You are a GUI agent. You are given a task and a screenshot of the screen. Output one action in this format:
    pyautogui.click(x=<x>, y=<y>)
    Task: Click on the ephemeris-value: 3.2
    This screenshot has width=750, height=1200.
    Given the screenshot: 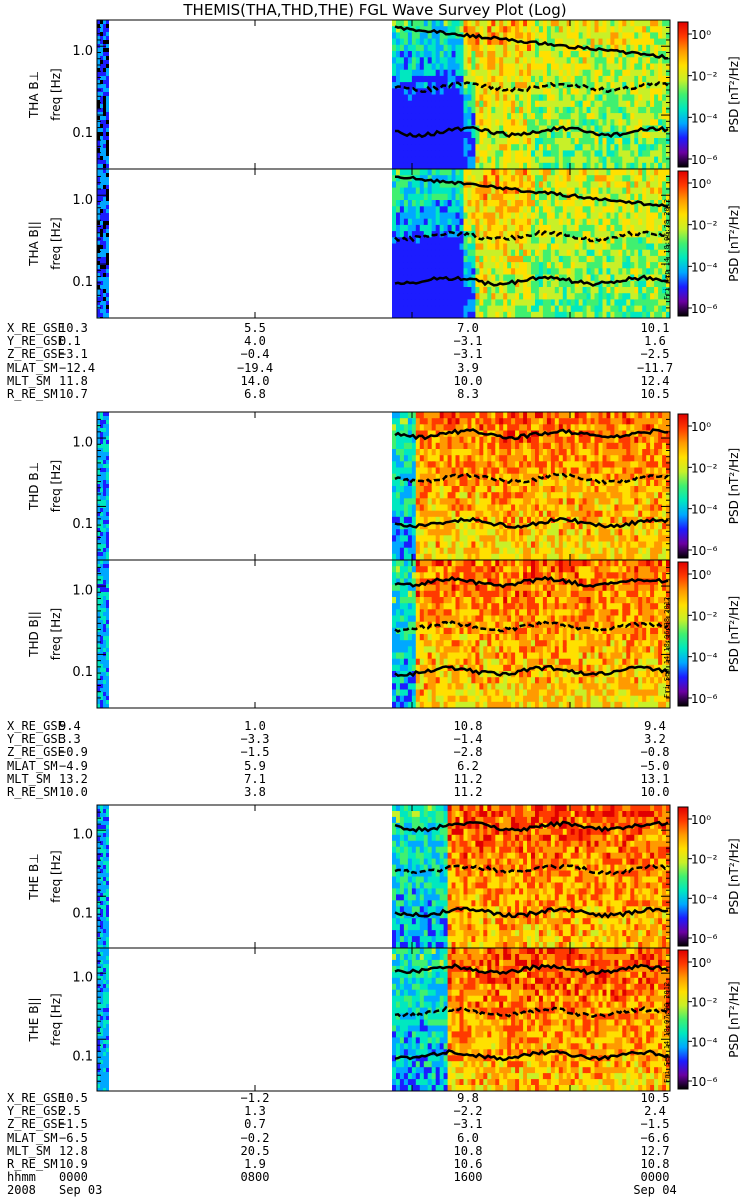 What is the action you would take?
    pyautogui.click(x=655, y=739)
    